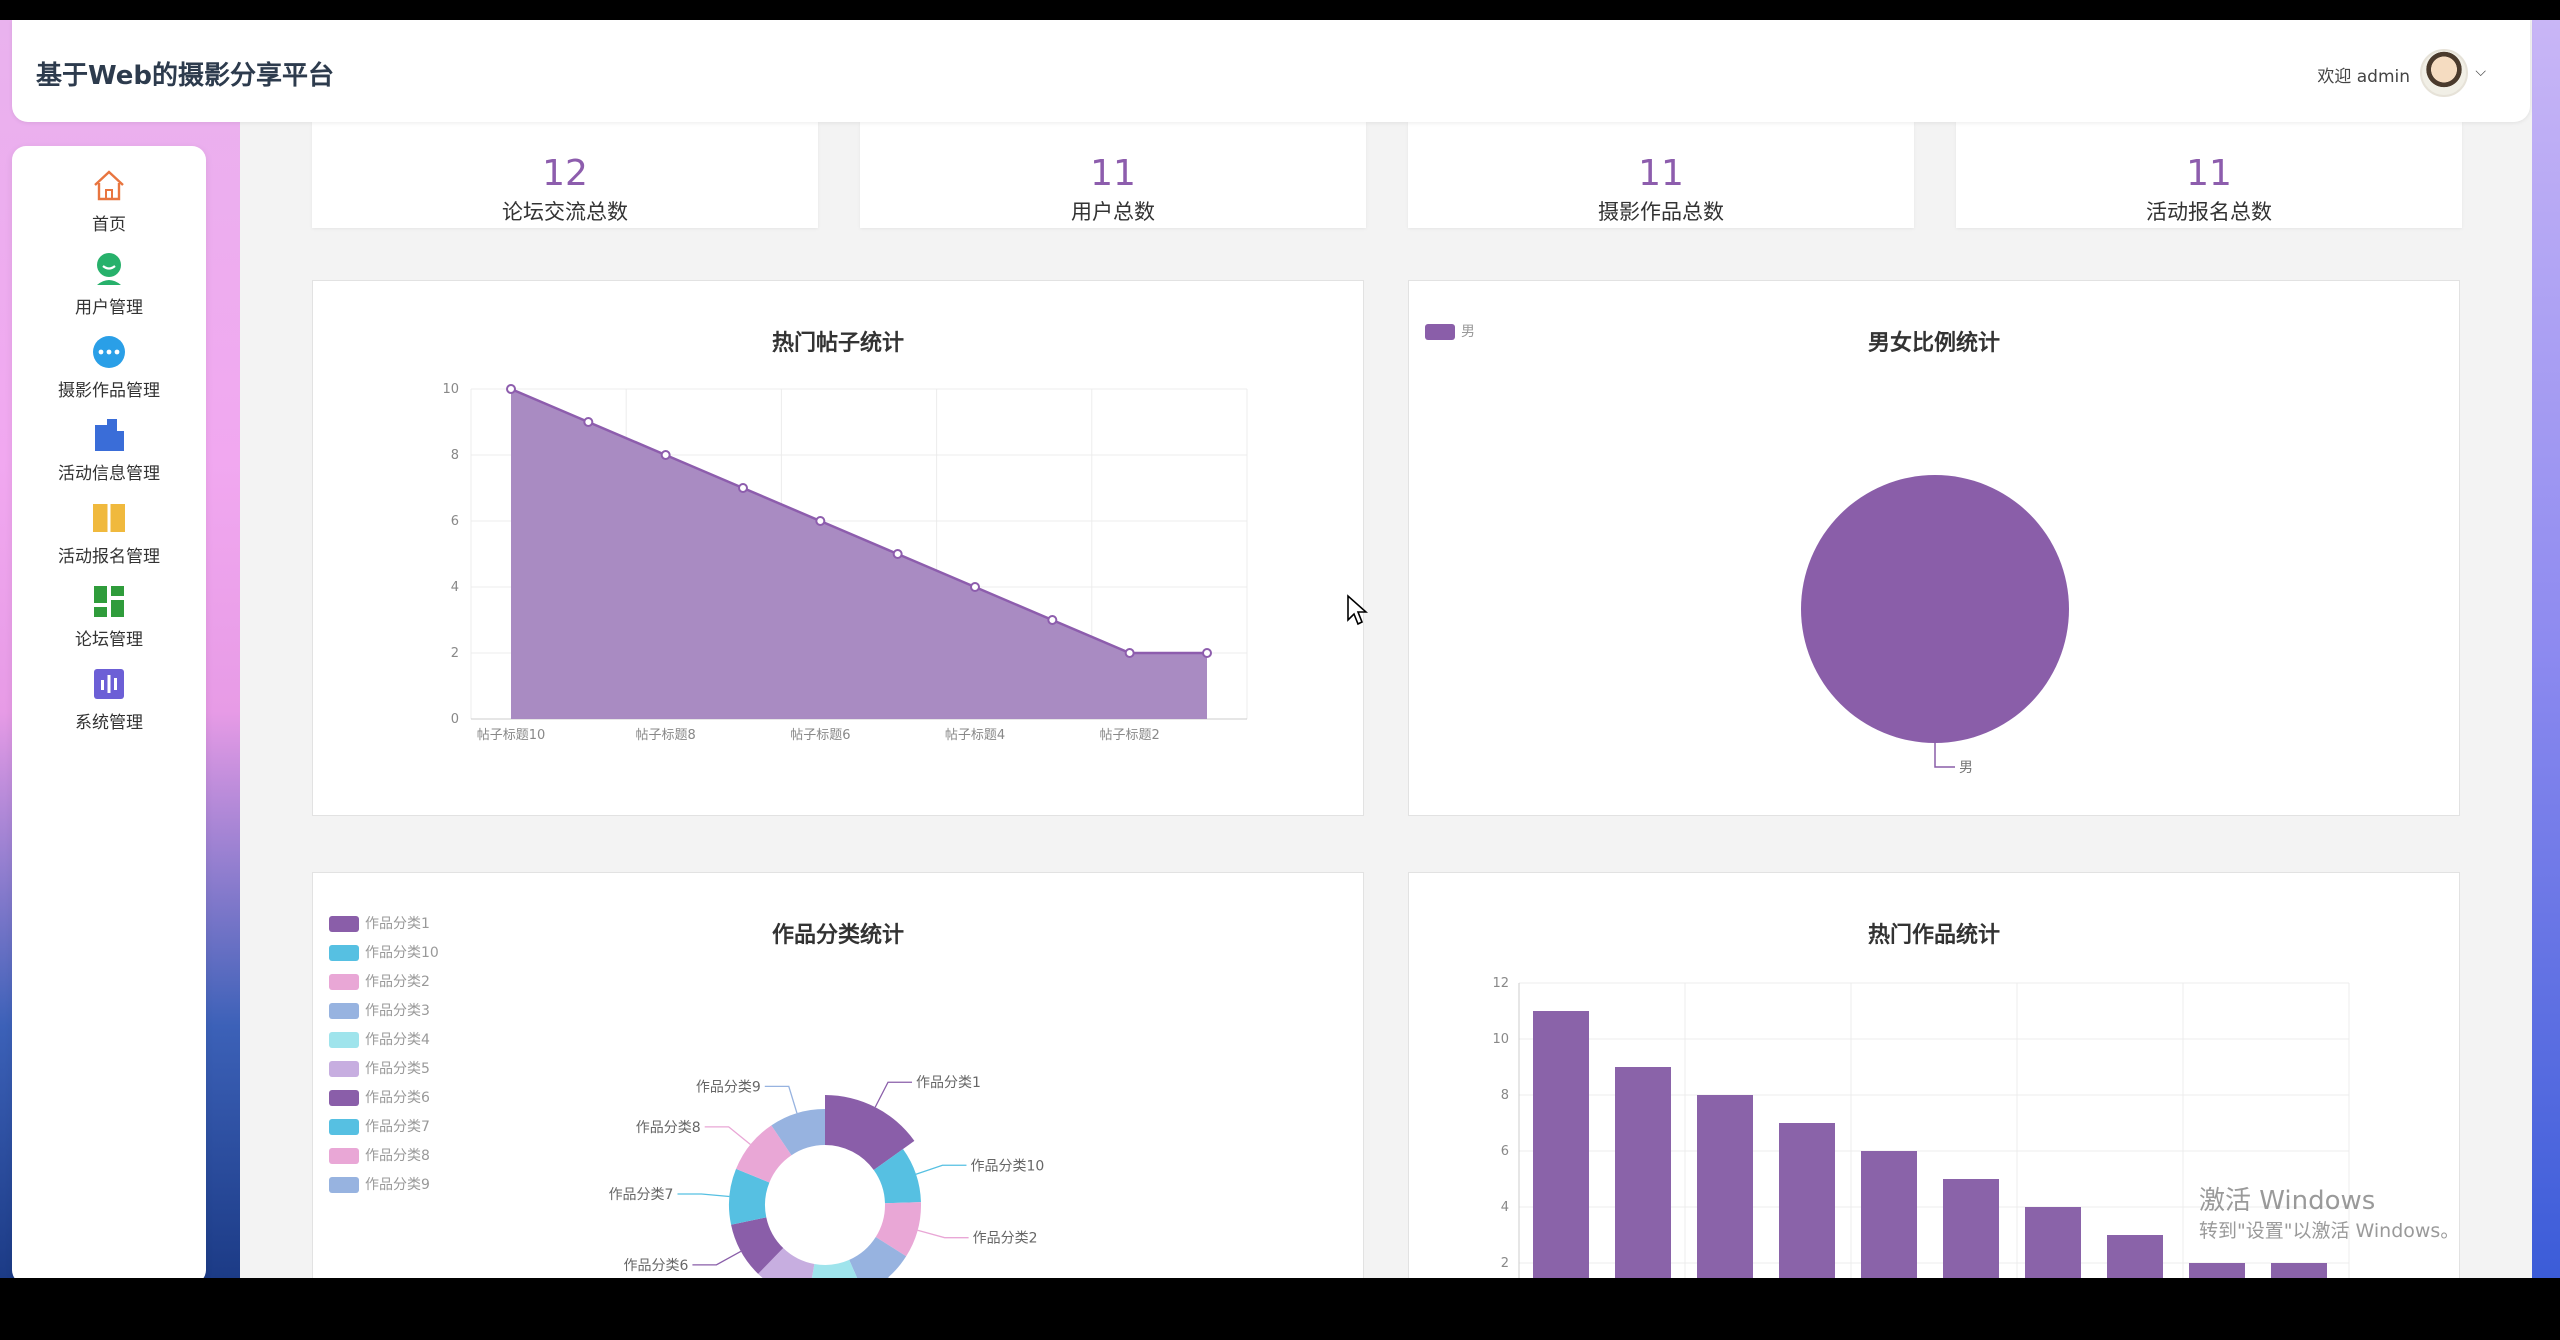 The height and width of the screenshot is (1340, 2560). Describe the element at coordinates (2444, 73) in the screenshot. I see `avatar` at that location.